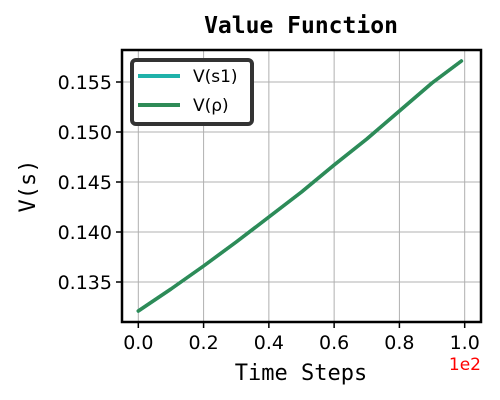 This screenshot has height=400, width=500. What do you see at coordinates (85, 83) in the screenshot?
I see `y-tick-label: 0.155` at bounding box center [85, 83].